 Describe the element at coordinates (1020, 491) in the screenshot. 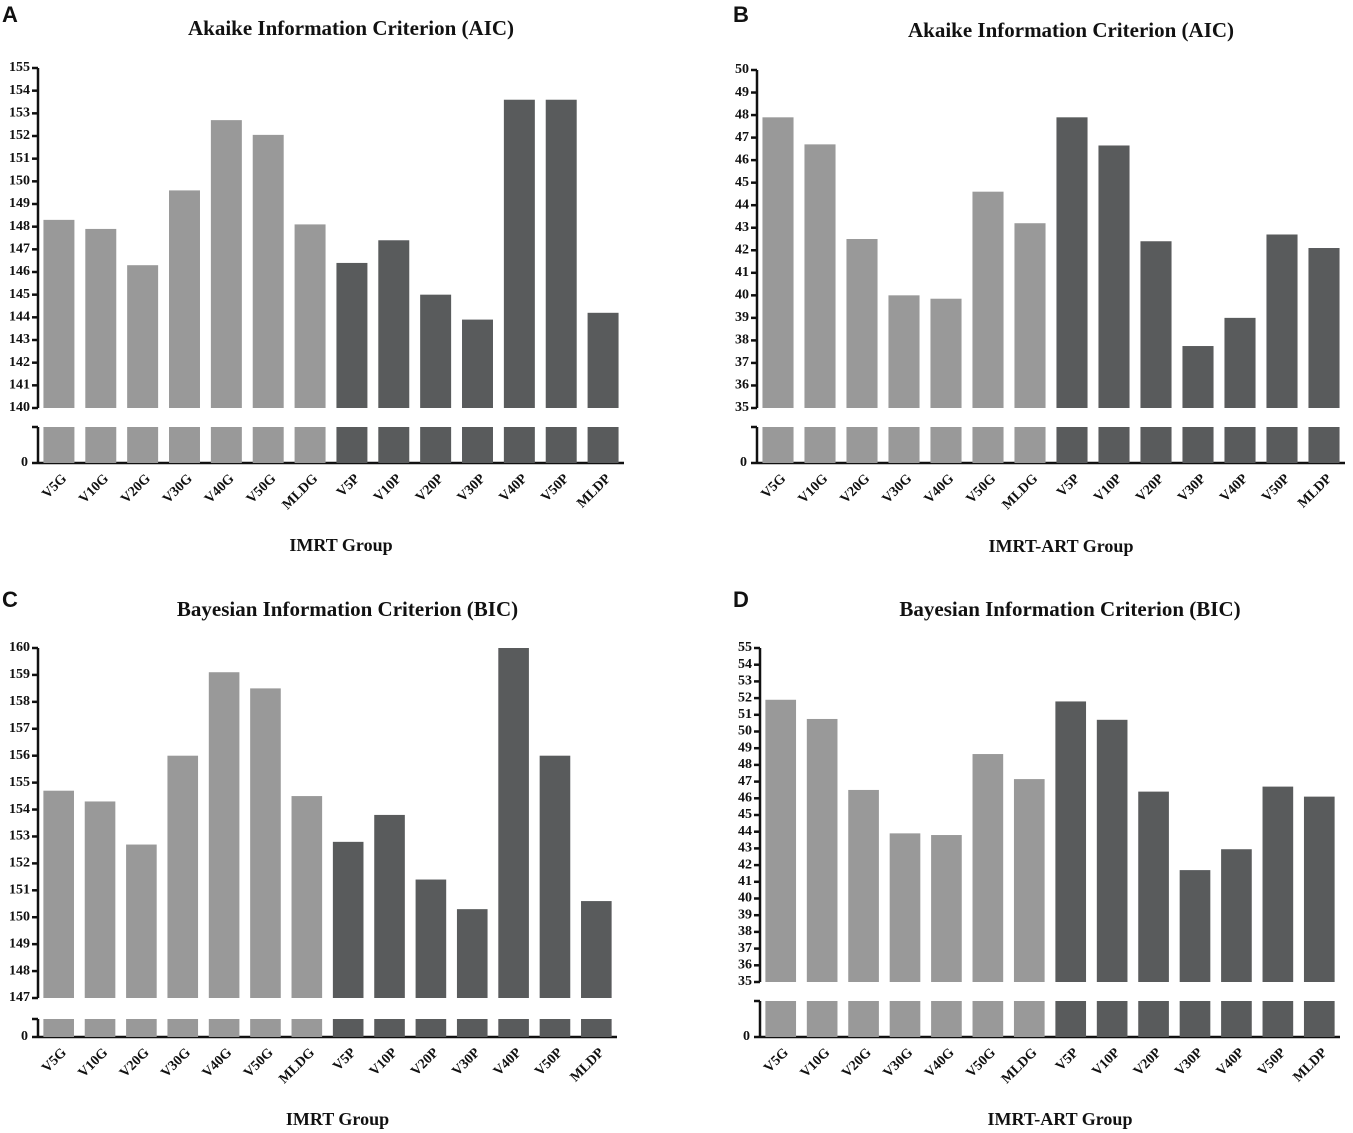

I see `x-tick-label: MLDG` at that location.